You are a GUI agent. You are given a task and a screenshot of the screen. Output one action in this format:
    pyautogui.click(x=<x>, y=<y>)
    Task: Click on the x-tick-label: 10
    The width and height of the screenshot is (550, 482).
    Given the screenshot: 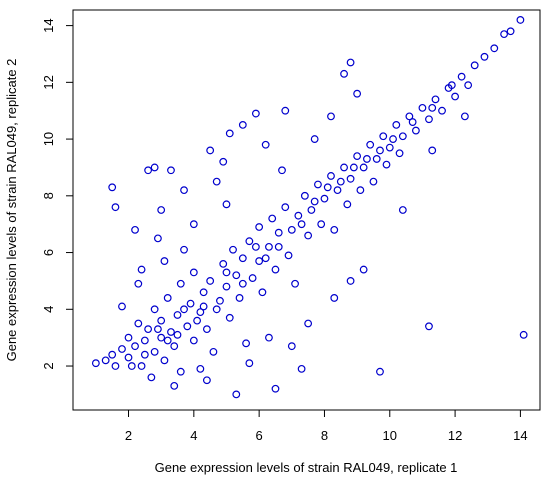 What is the action you would take?
    pyautogui.click(x=390, y=435)
    